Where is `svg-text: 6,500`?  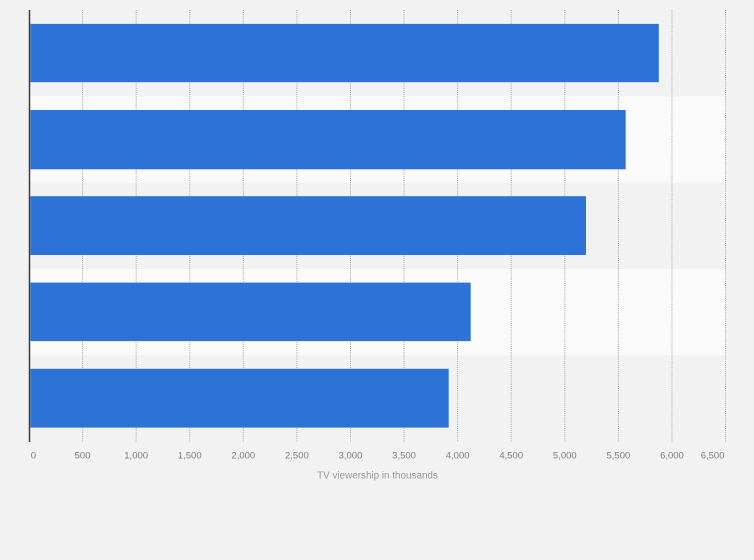
svg-text: 6,500 is located at coordinates (713, 455).